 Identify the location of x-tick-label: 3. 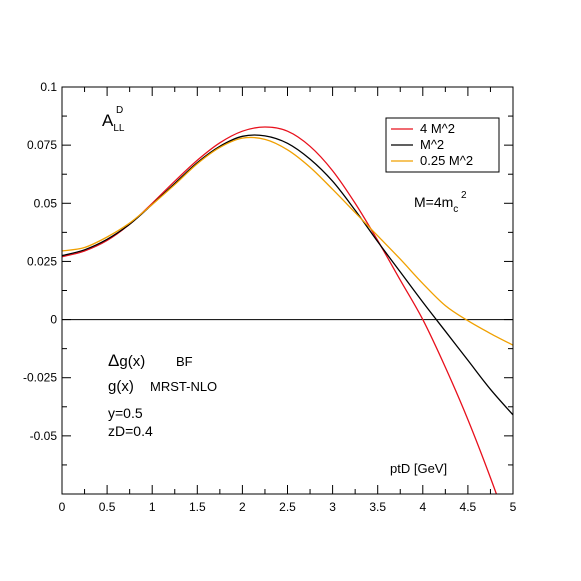
(332, 507).